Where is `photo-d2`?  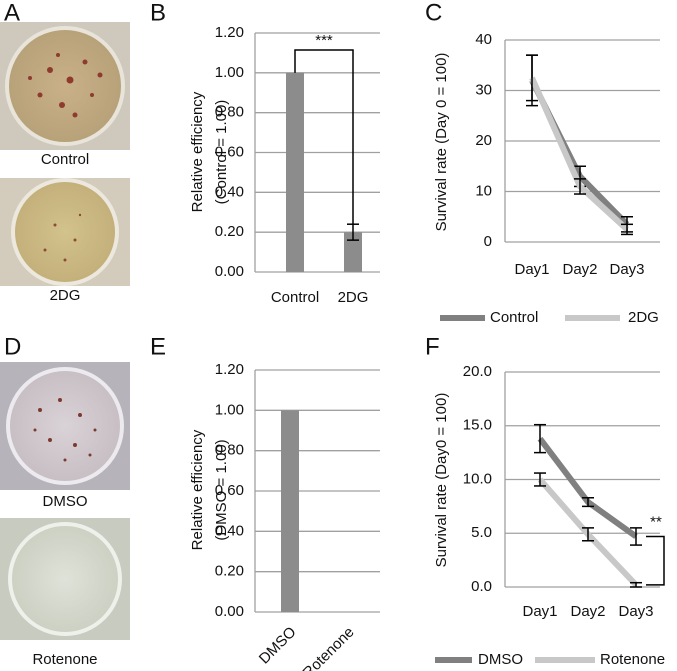
photo-d2 is located at coordinates (65, 579).